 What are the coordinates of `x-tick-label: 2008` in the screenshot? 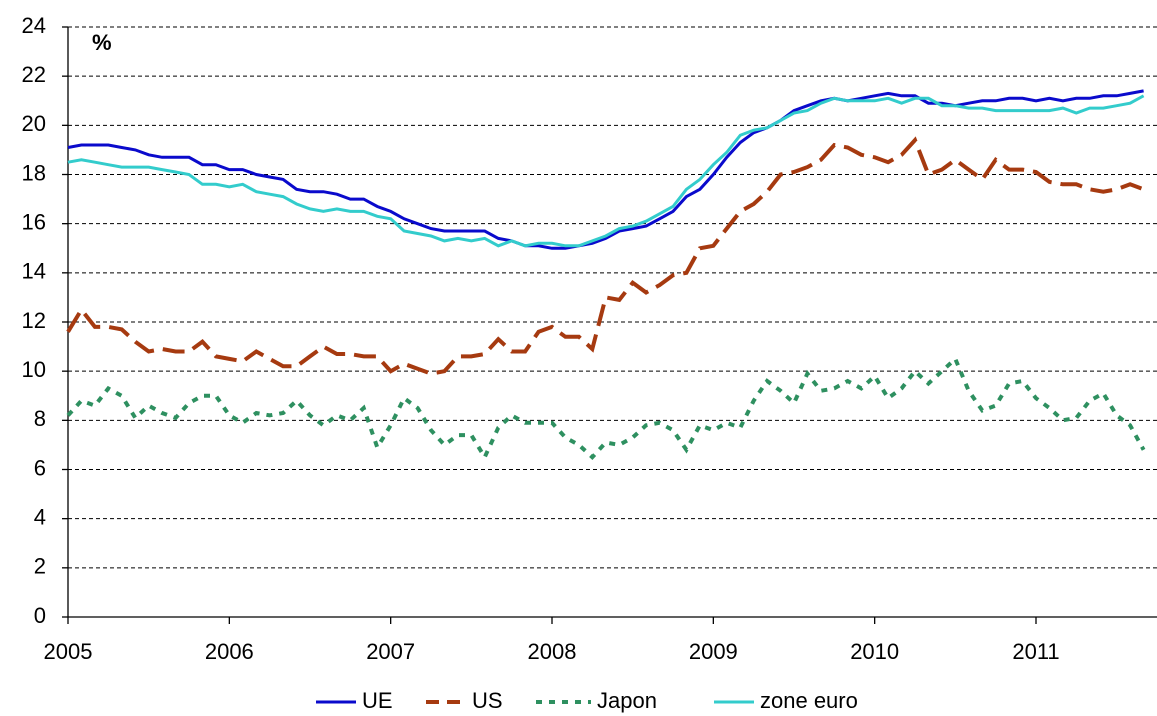 It's located at (552, 651).